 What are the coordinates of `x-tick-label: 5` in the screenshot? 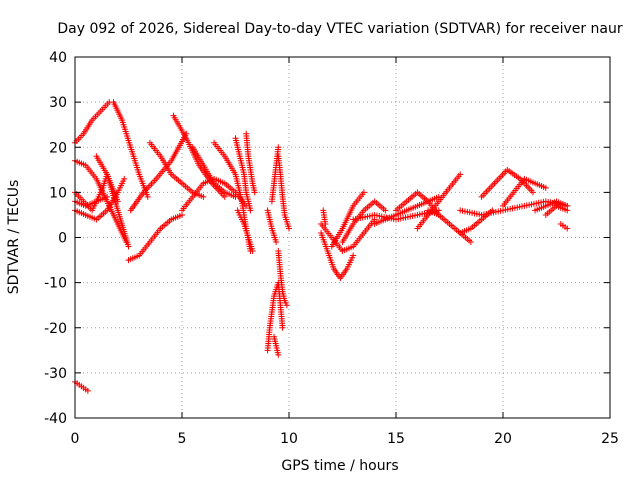 It's located at (182, 439).